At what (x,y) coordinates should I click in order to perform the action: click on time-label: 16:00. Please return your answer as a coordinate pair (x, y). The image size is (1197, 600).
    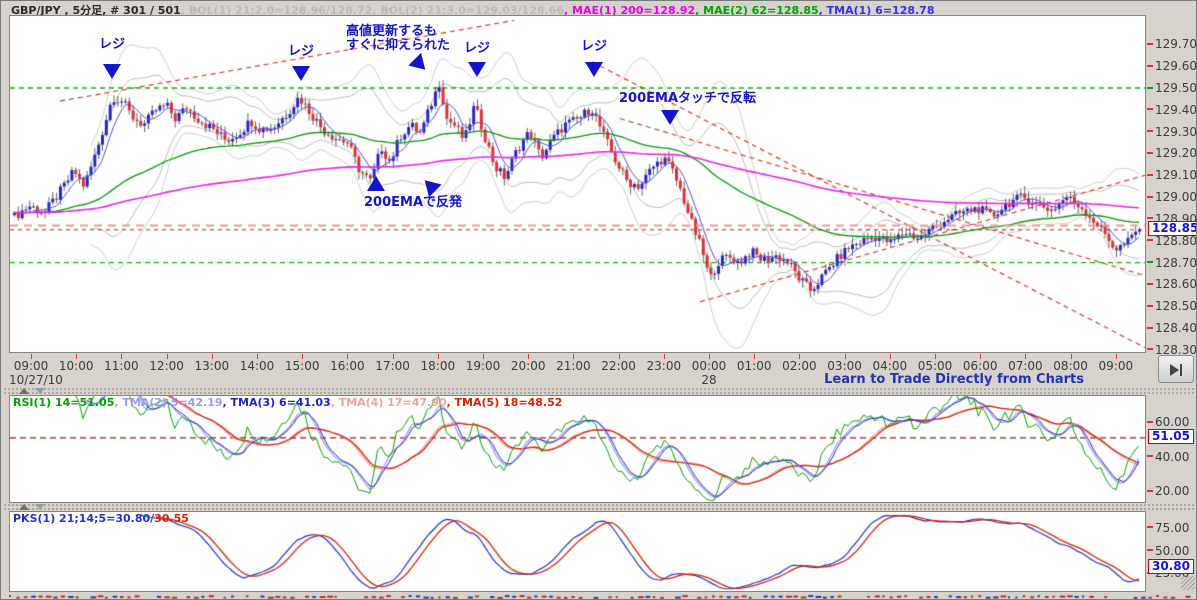
    Looking at the image, I should click on (347, 366).